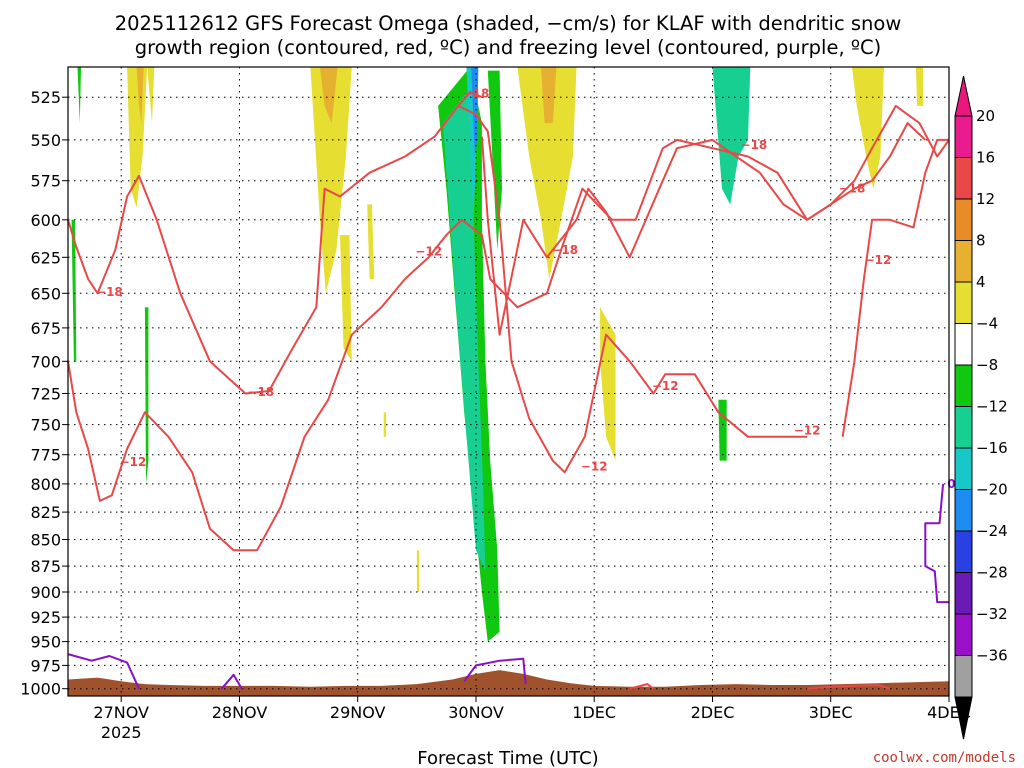 The height and width of the screenshot is (768, 1024). I want to click on colorbar-box--32, so click(963, 634).